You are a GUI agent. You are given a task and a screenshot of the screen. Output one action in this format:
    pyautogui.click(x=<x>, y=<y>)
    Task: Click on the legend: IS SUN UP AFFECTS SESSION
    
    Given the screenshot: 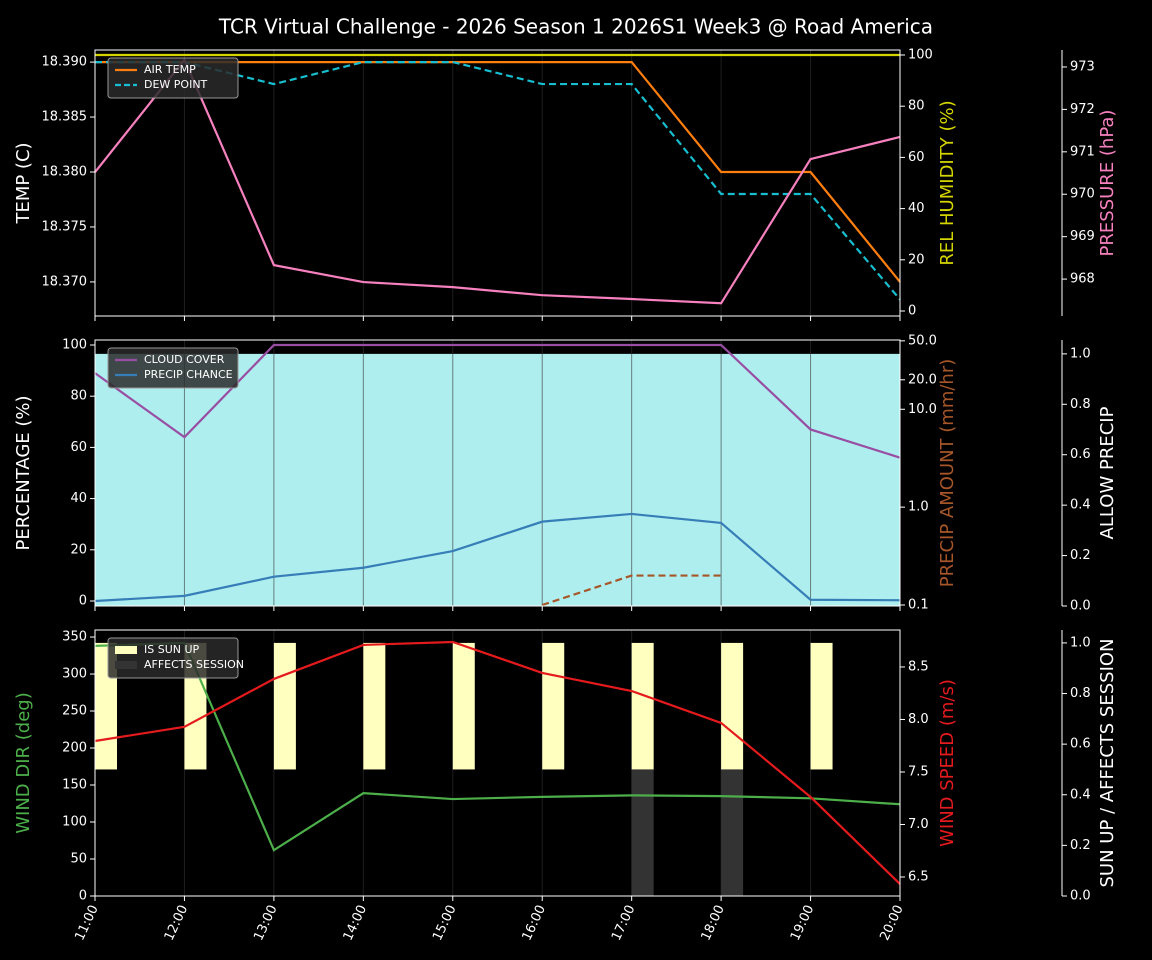 What is the action you would take?
    pyautogui.click(x=175, y=658)
    